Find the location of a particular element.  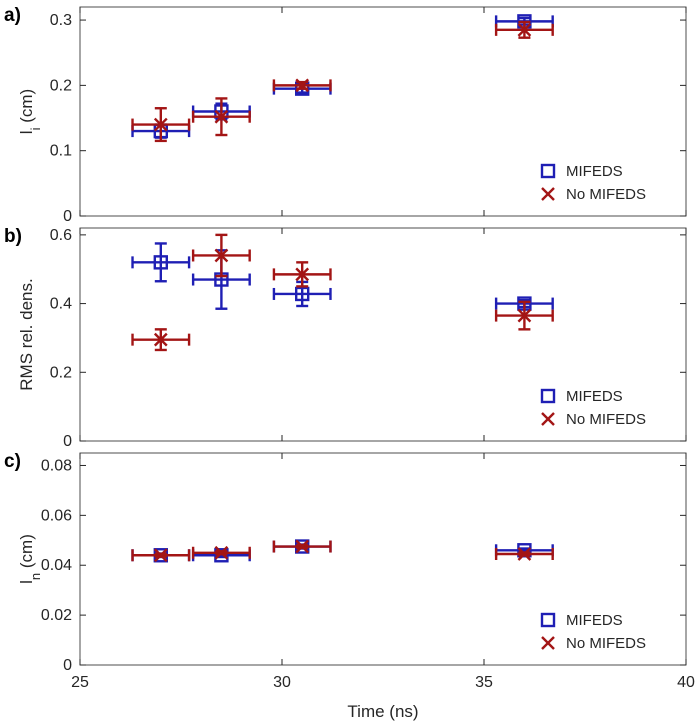

x-axis-label: Time (ns) is located at coordinates (382, 711).